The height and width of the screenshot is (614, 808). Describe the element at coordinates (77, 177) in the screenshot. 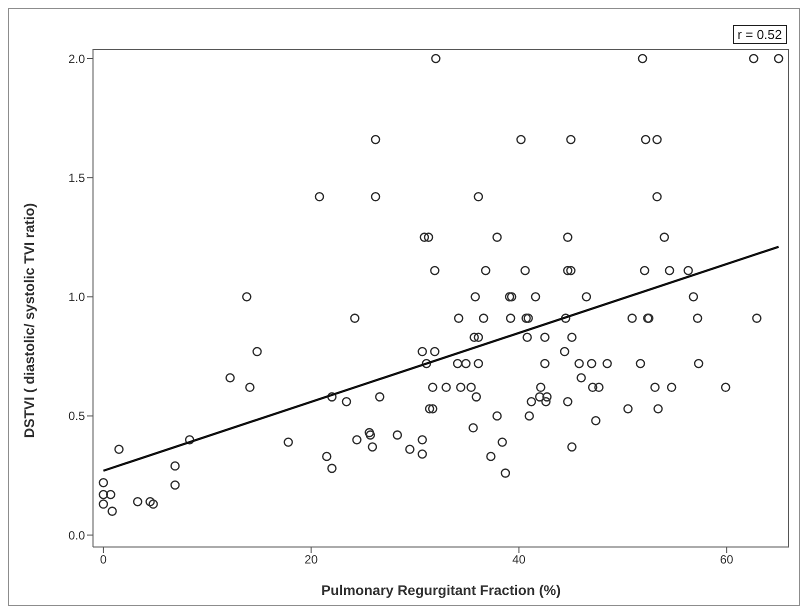

I see `y-tick-label: 1.5` at that location.